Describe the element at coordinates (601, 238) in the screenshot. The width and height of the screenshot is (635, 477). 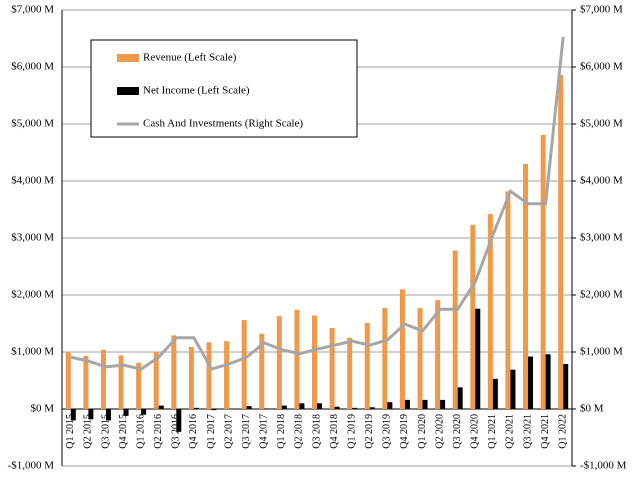
I see `y2-tick-label: $3,000 M` at that location.